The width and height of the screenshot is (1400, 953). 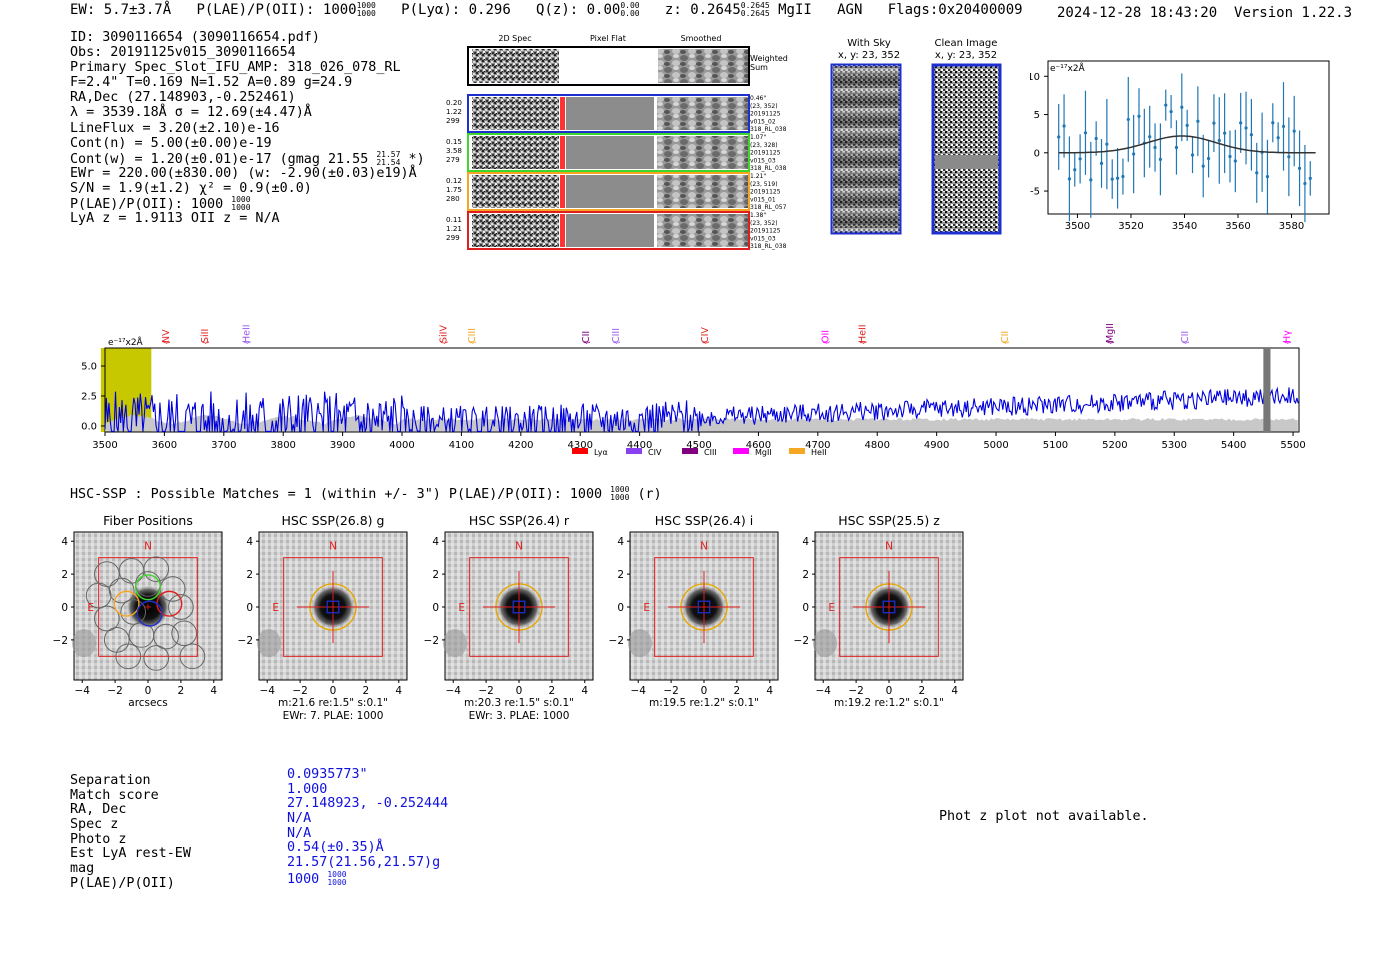 I want to click on match-value-specz: N/A, so click(x=299, y=819).